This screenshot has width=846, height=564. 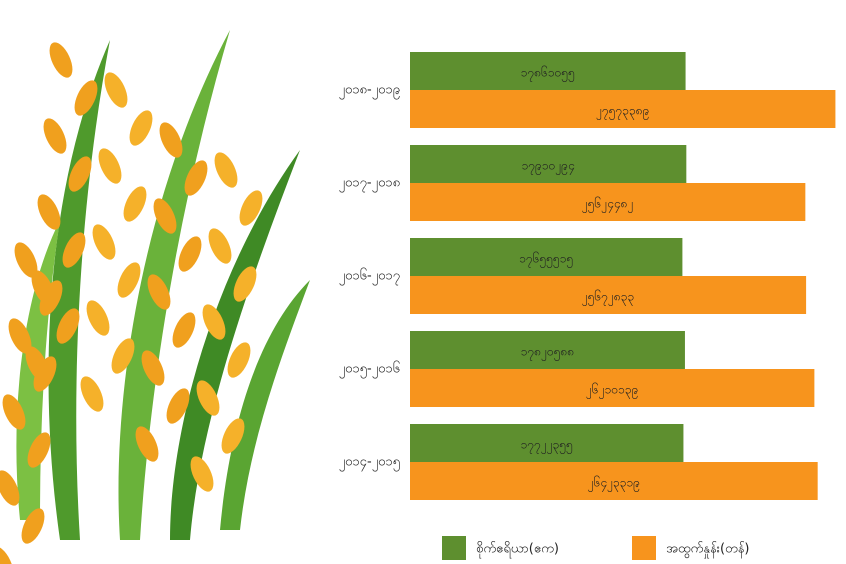 What do you see at coordinates (369, 184) in the screenshot?
I see `y-tick-label: ၂၀၁၇-၂၀၁၈` at bounding box center [369, 184].